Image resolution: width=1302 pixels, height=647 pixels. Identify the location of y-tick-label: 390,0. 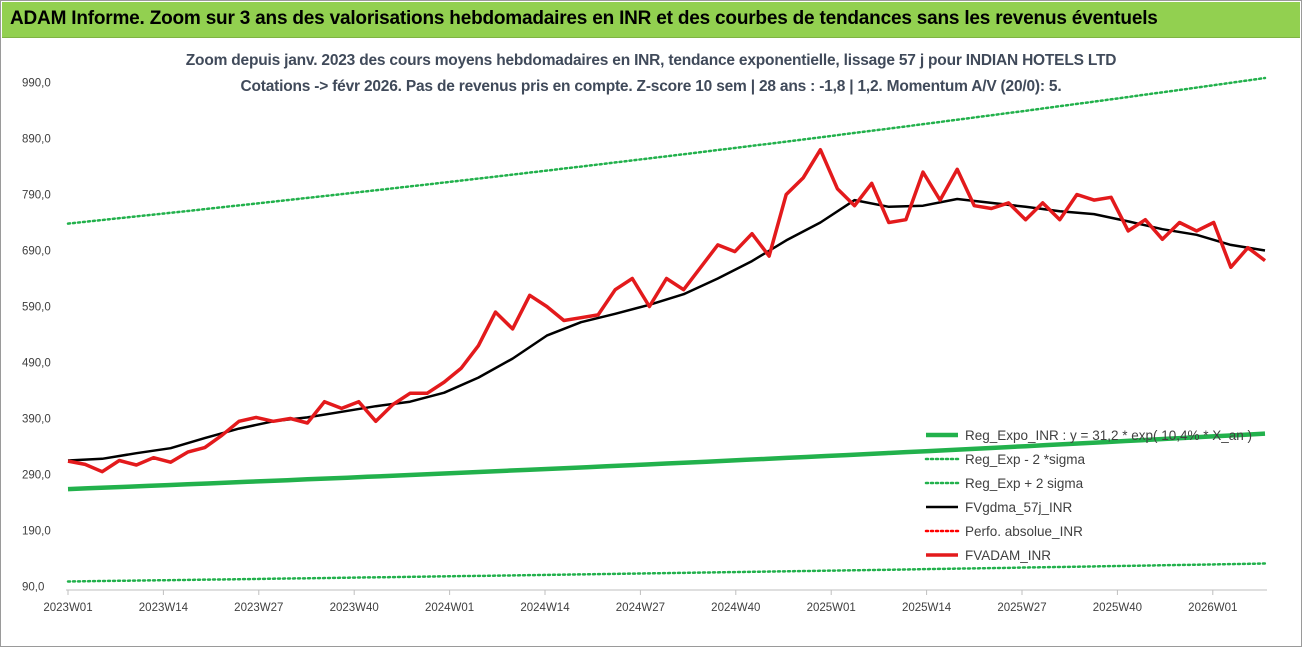
(36, 420).